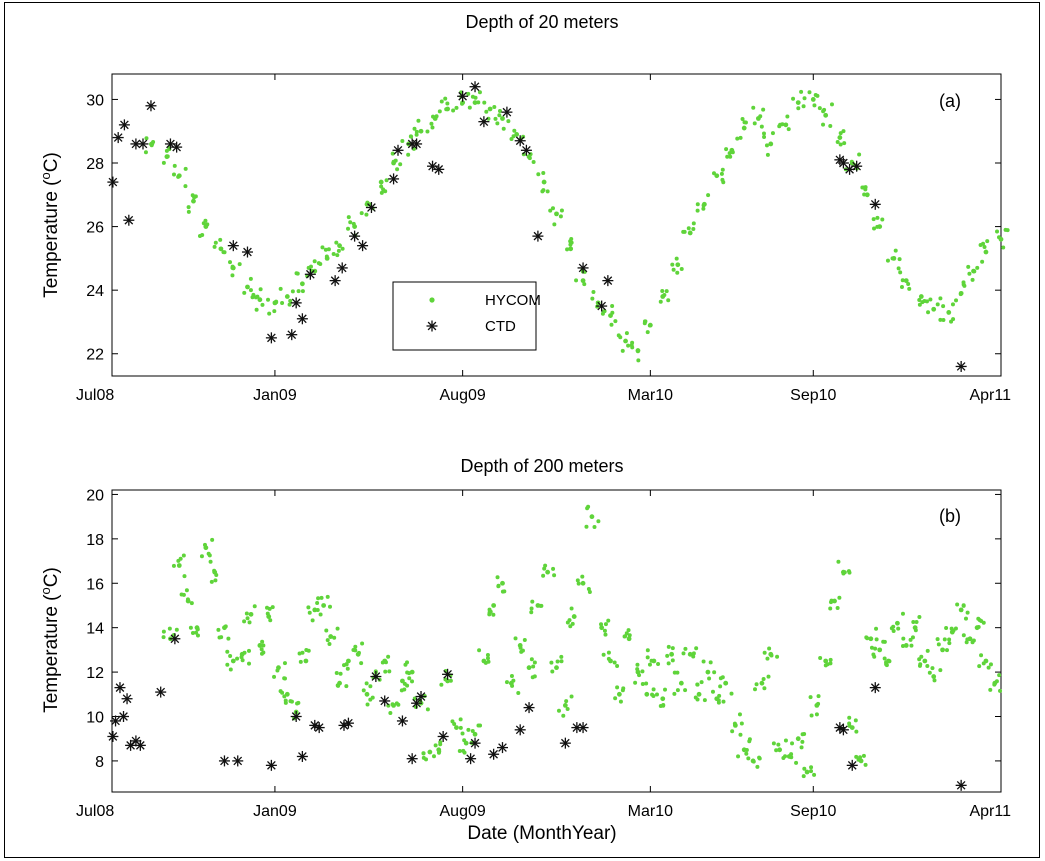 The height and width of the screenshot is (861, 1045). Describe the element at coordinates (99, 762) in the screenshot. I see `y-tick-label: 8` at that location.